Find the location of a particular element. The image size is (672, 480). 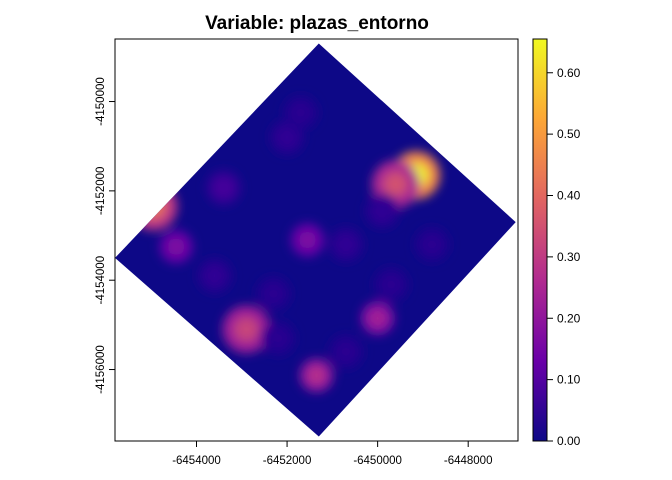

colorbar-ticks: 0.00 0.10 0.20 0.30 0.40 0.50 0.60 is located at coordinates (564, 257).